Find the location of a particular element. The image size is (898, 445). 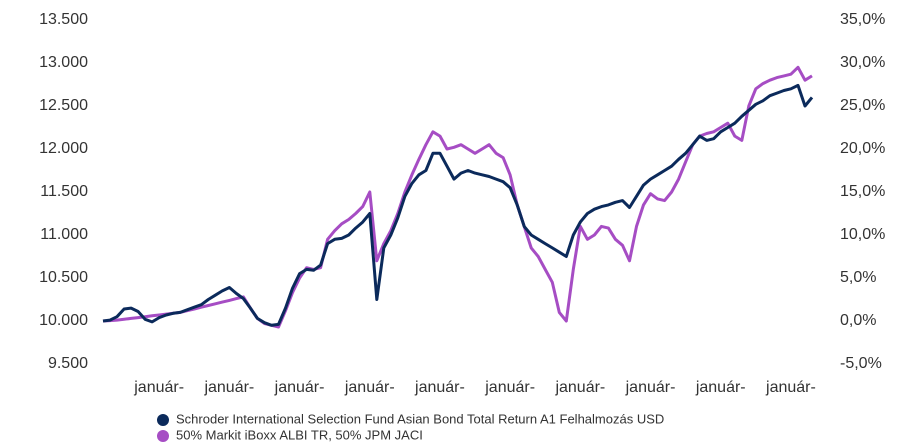

legend-label: 50% Markit iBoxx ALBI TR, 50% JPM JACI is located at coordinates (299, 434).